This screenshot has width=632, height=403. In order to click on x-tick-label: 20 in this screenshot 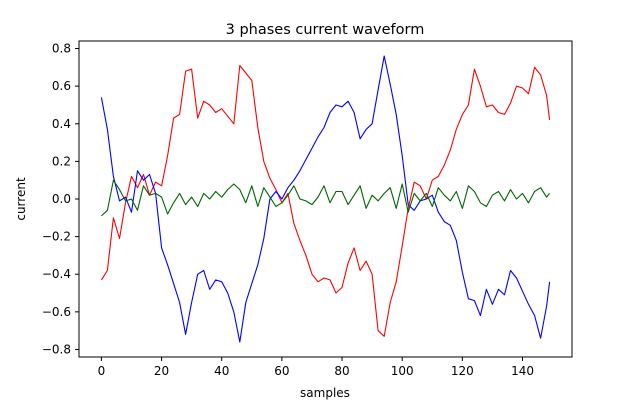, I will do `click(161, 371)`.